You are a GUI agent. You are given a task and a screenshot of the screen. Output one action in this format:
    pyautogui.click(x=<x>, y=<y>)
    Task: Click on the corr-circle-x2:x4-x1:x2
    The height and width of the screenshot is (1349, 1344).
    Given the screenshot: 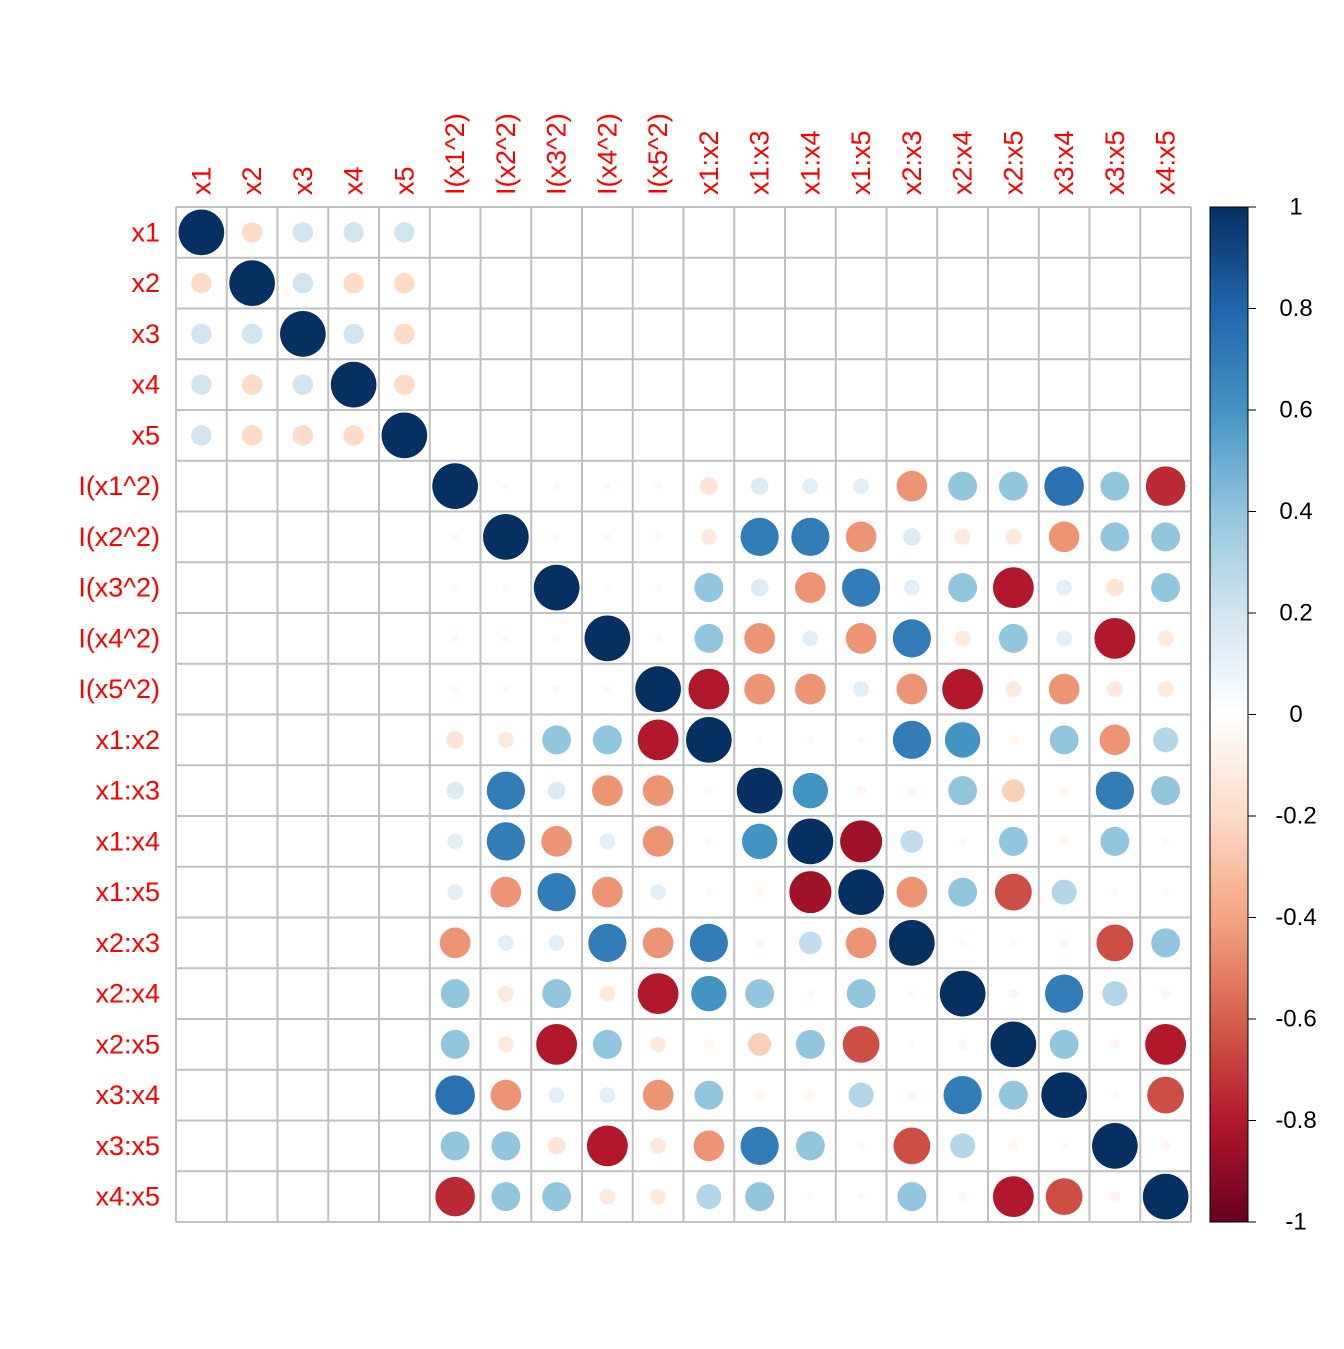 What is the action you would take?
    pyautogui.click(x=709, y=993)
    